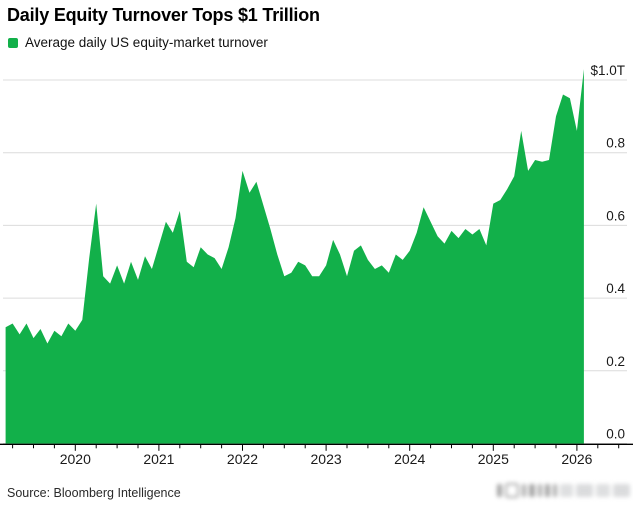  Describe the element at coordinates (607, 70) in the screenshot. I see `y-tick-label: $1.0T` at that location.